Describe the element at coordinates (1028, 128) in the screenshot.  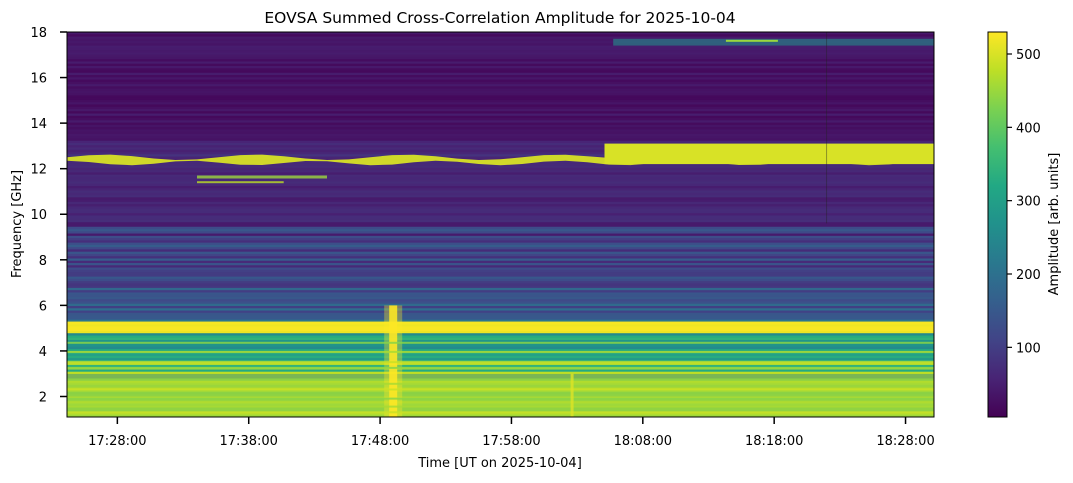
I see `colorbar-tick-label: 400` at that location.